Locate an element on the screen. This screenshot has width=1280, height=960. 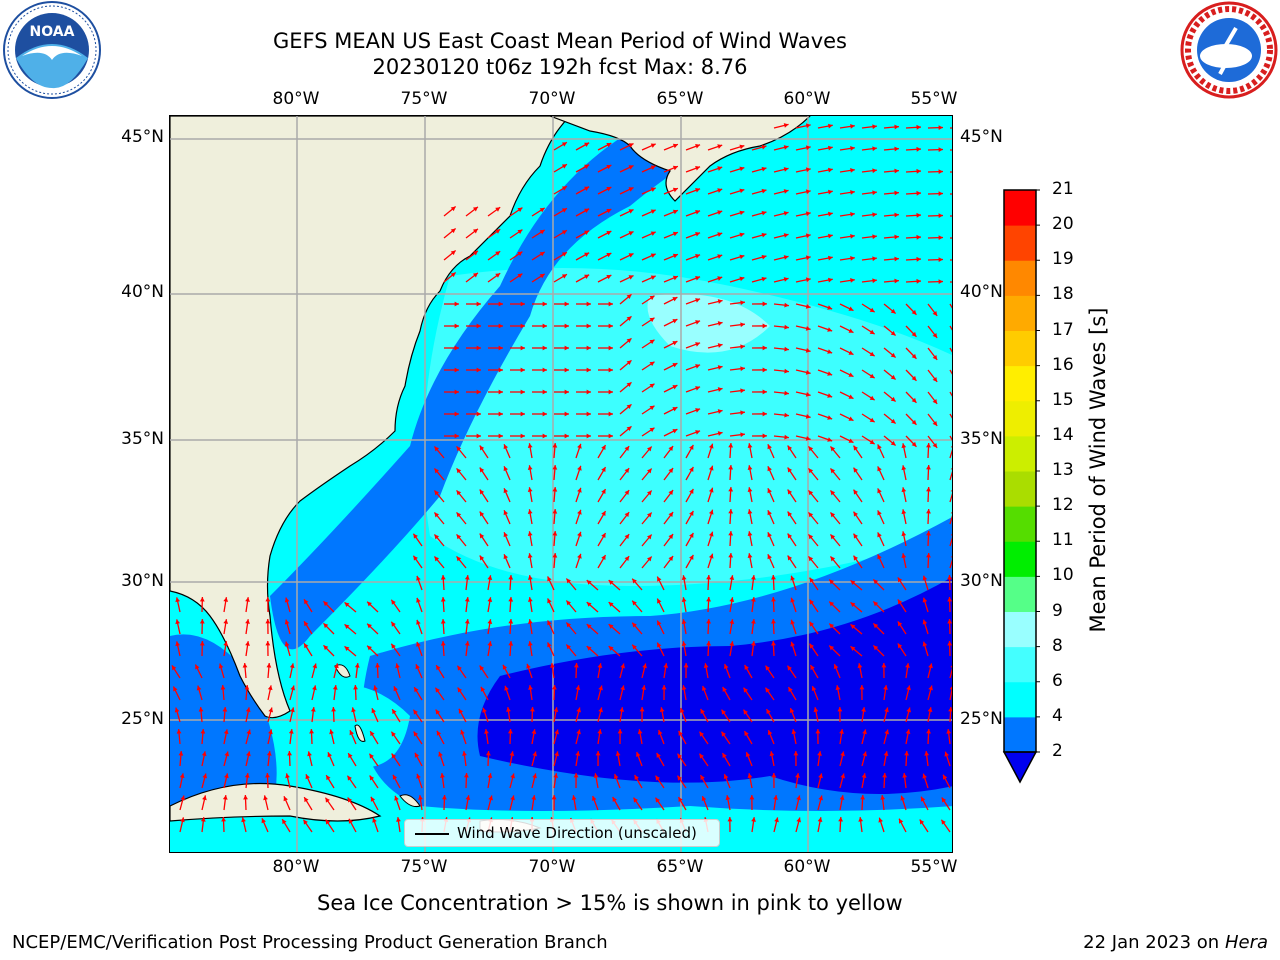
lon-label-bottom: 60°W is located at coordinates (807, 867).